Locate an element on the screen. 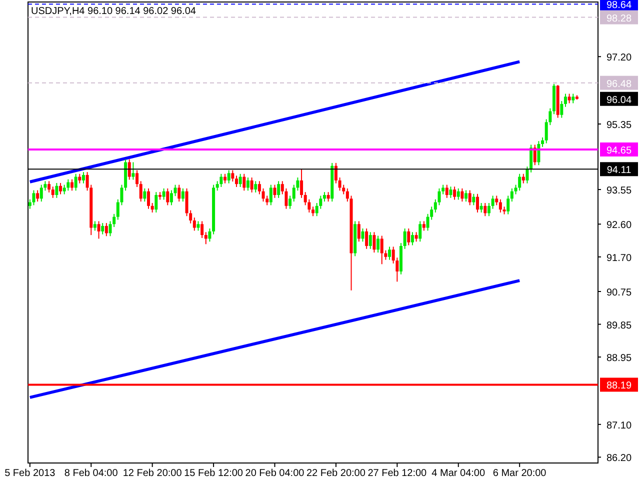 The image size is (640, 480). ref-line-label: 88.19 is located at coordinates (619, 386).